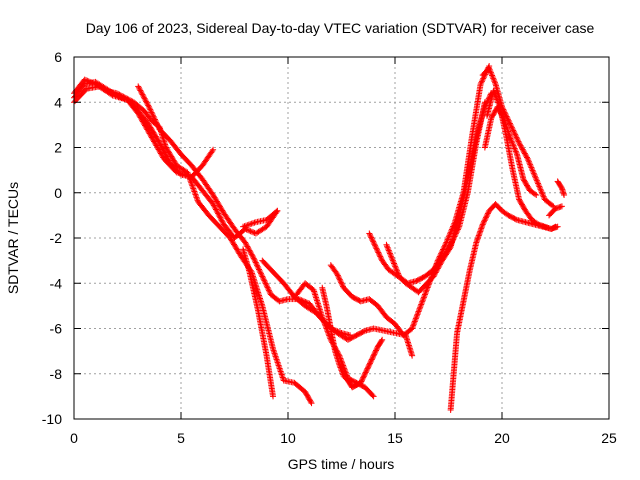  I want to click on x-tick-label: 15, so click(395, 438).